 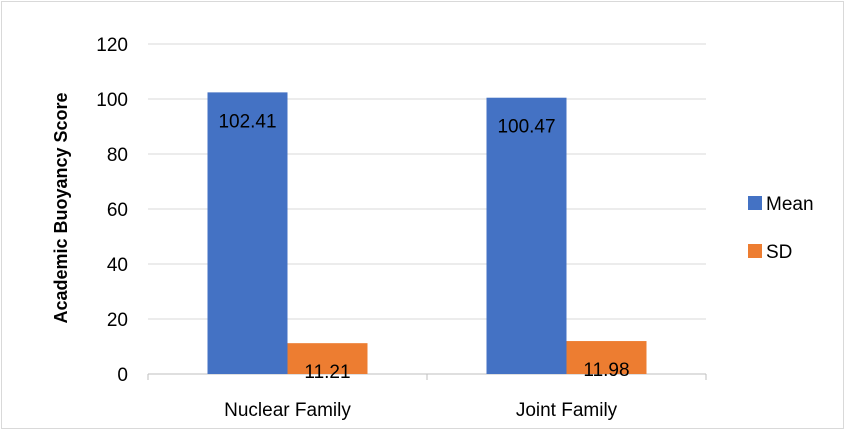 I want to click on y-tick-label: 80, so click(x=117, y=155).